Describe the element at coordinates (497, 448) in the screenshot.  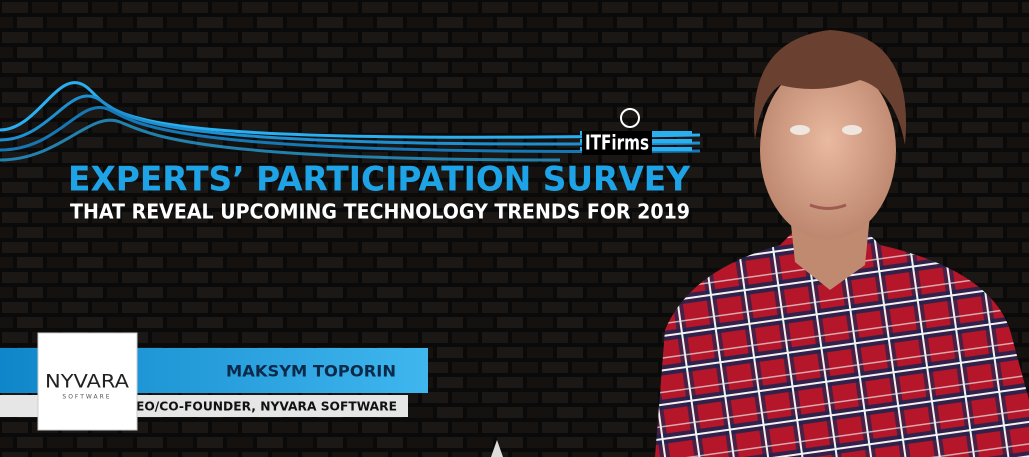
I see `decor-arrow` at that location.